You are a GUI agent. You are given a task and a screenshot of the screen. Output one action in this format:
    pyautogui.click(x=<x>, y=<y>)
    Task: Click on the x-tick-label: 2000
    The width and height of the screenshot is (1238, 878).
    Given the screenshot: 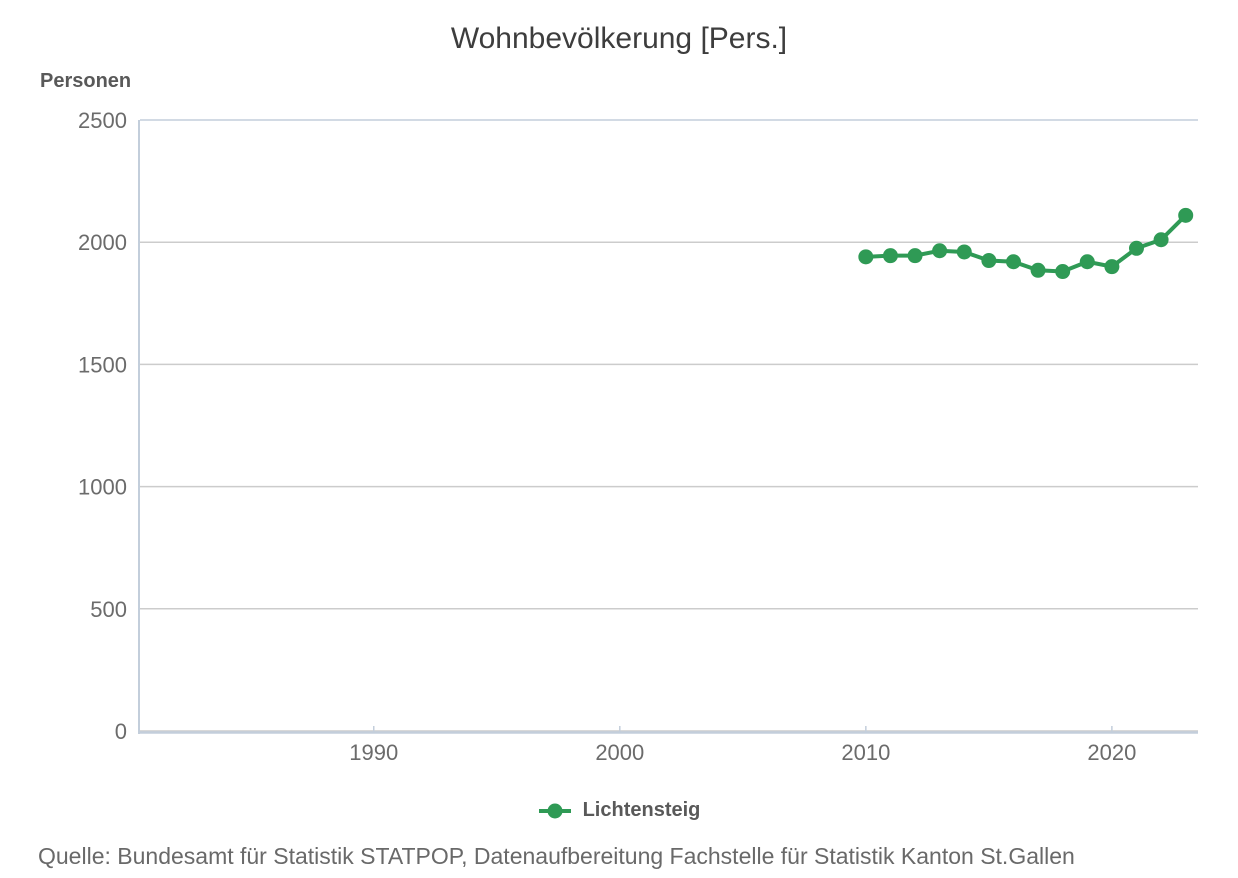 What is the action you would take?
    pyautogui.click(x=619, y=752)
    